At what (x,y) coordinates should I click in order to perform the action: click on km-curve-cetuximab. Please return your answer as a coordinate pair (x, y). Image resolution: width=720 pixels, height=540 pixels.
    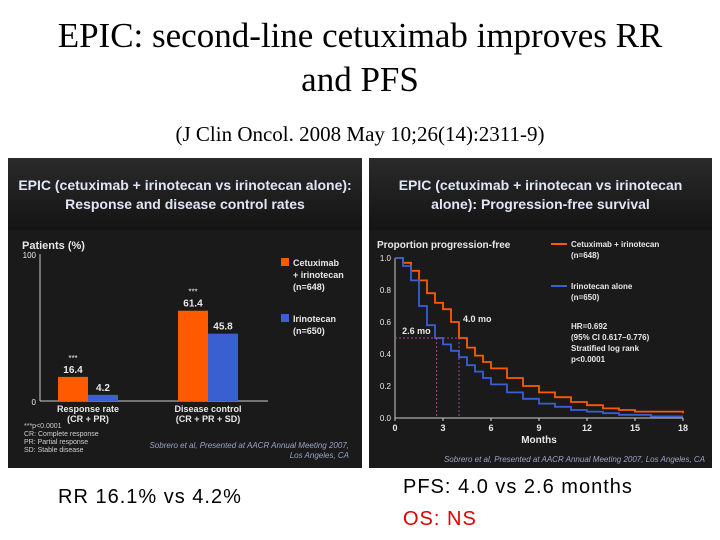
    Looking at the image, I should click on (539, 335).